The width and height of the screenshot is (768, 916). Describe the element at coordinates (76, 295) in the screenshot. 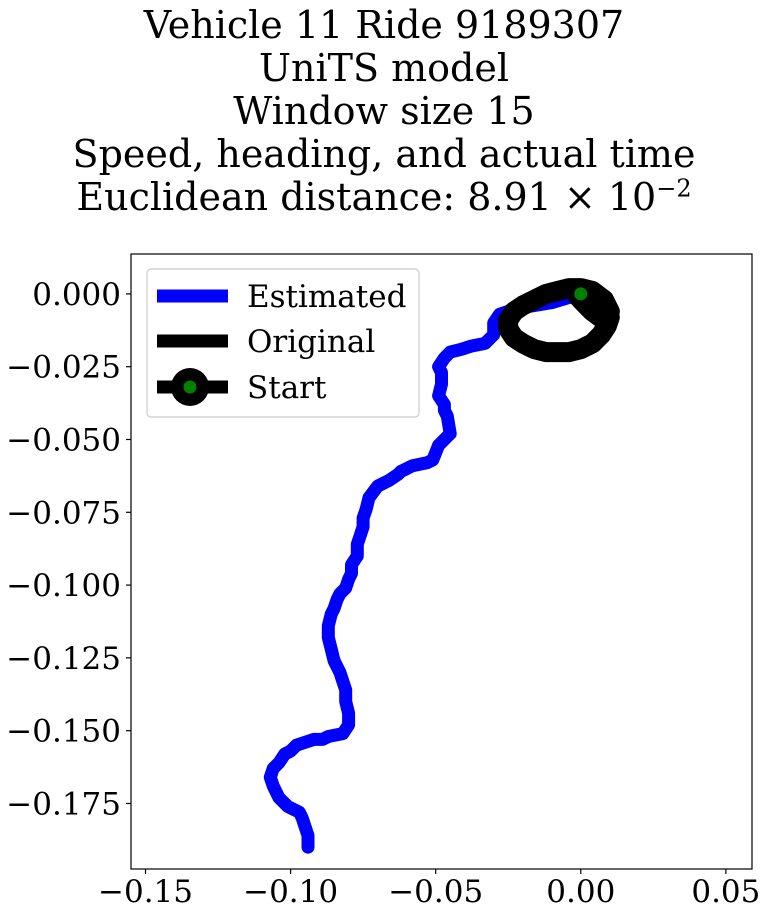

I see `y-tick-label: 0.000` at that location.